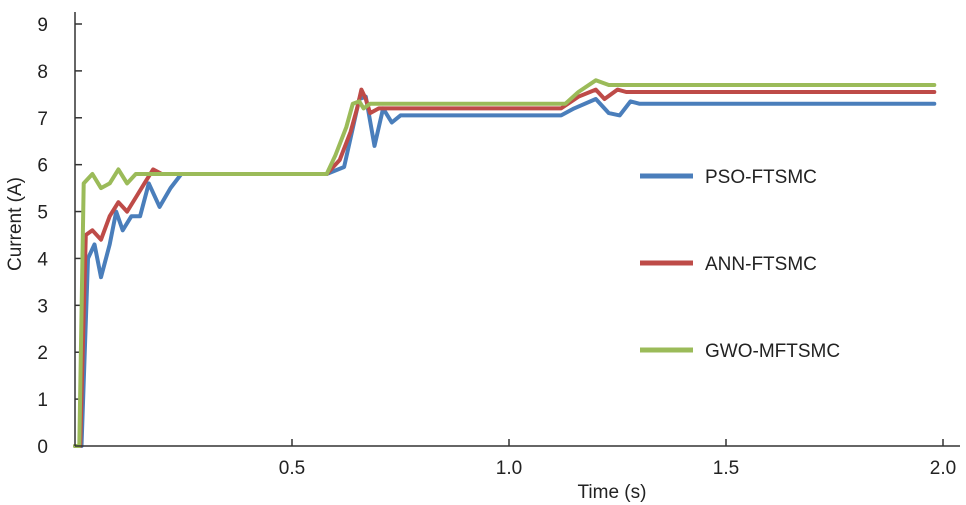 The height and width of the screenshot is (505, 966). I want to click on y-tick-label: 6, so click(42, 166).